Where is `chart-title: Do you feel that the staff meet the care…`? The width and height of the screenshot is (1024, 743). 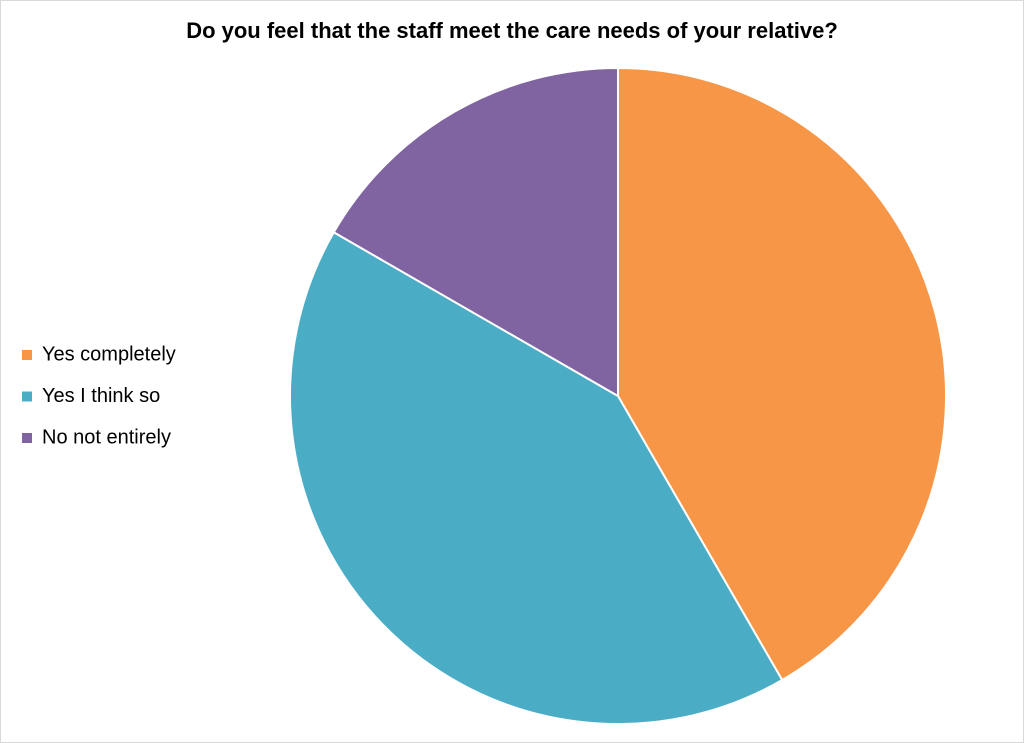
chart-title: Do you feel that the staff meet the care… is located at coordinates (512, 30).